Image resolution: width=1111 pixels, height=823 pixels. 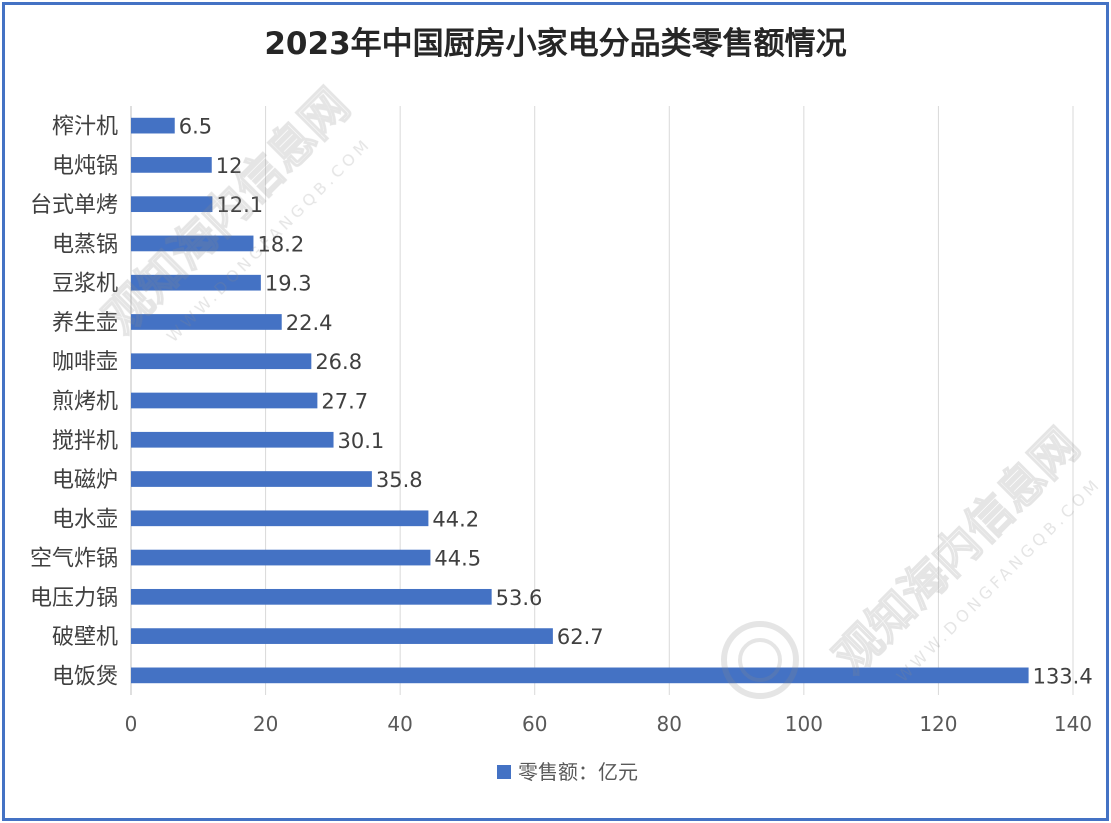 I want to click on legend-label: 零售额：亿元, so click(x=578, y=772).